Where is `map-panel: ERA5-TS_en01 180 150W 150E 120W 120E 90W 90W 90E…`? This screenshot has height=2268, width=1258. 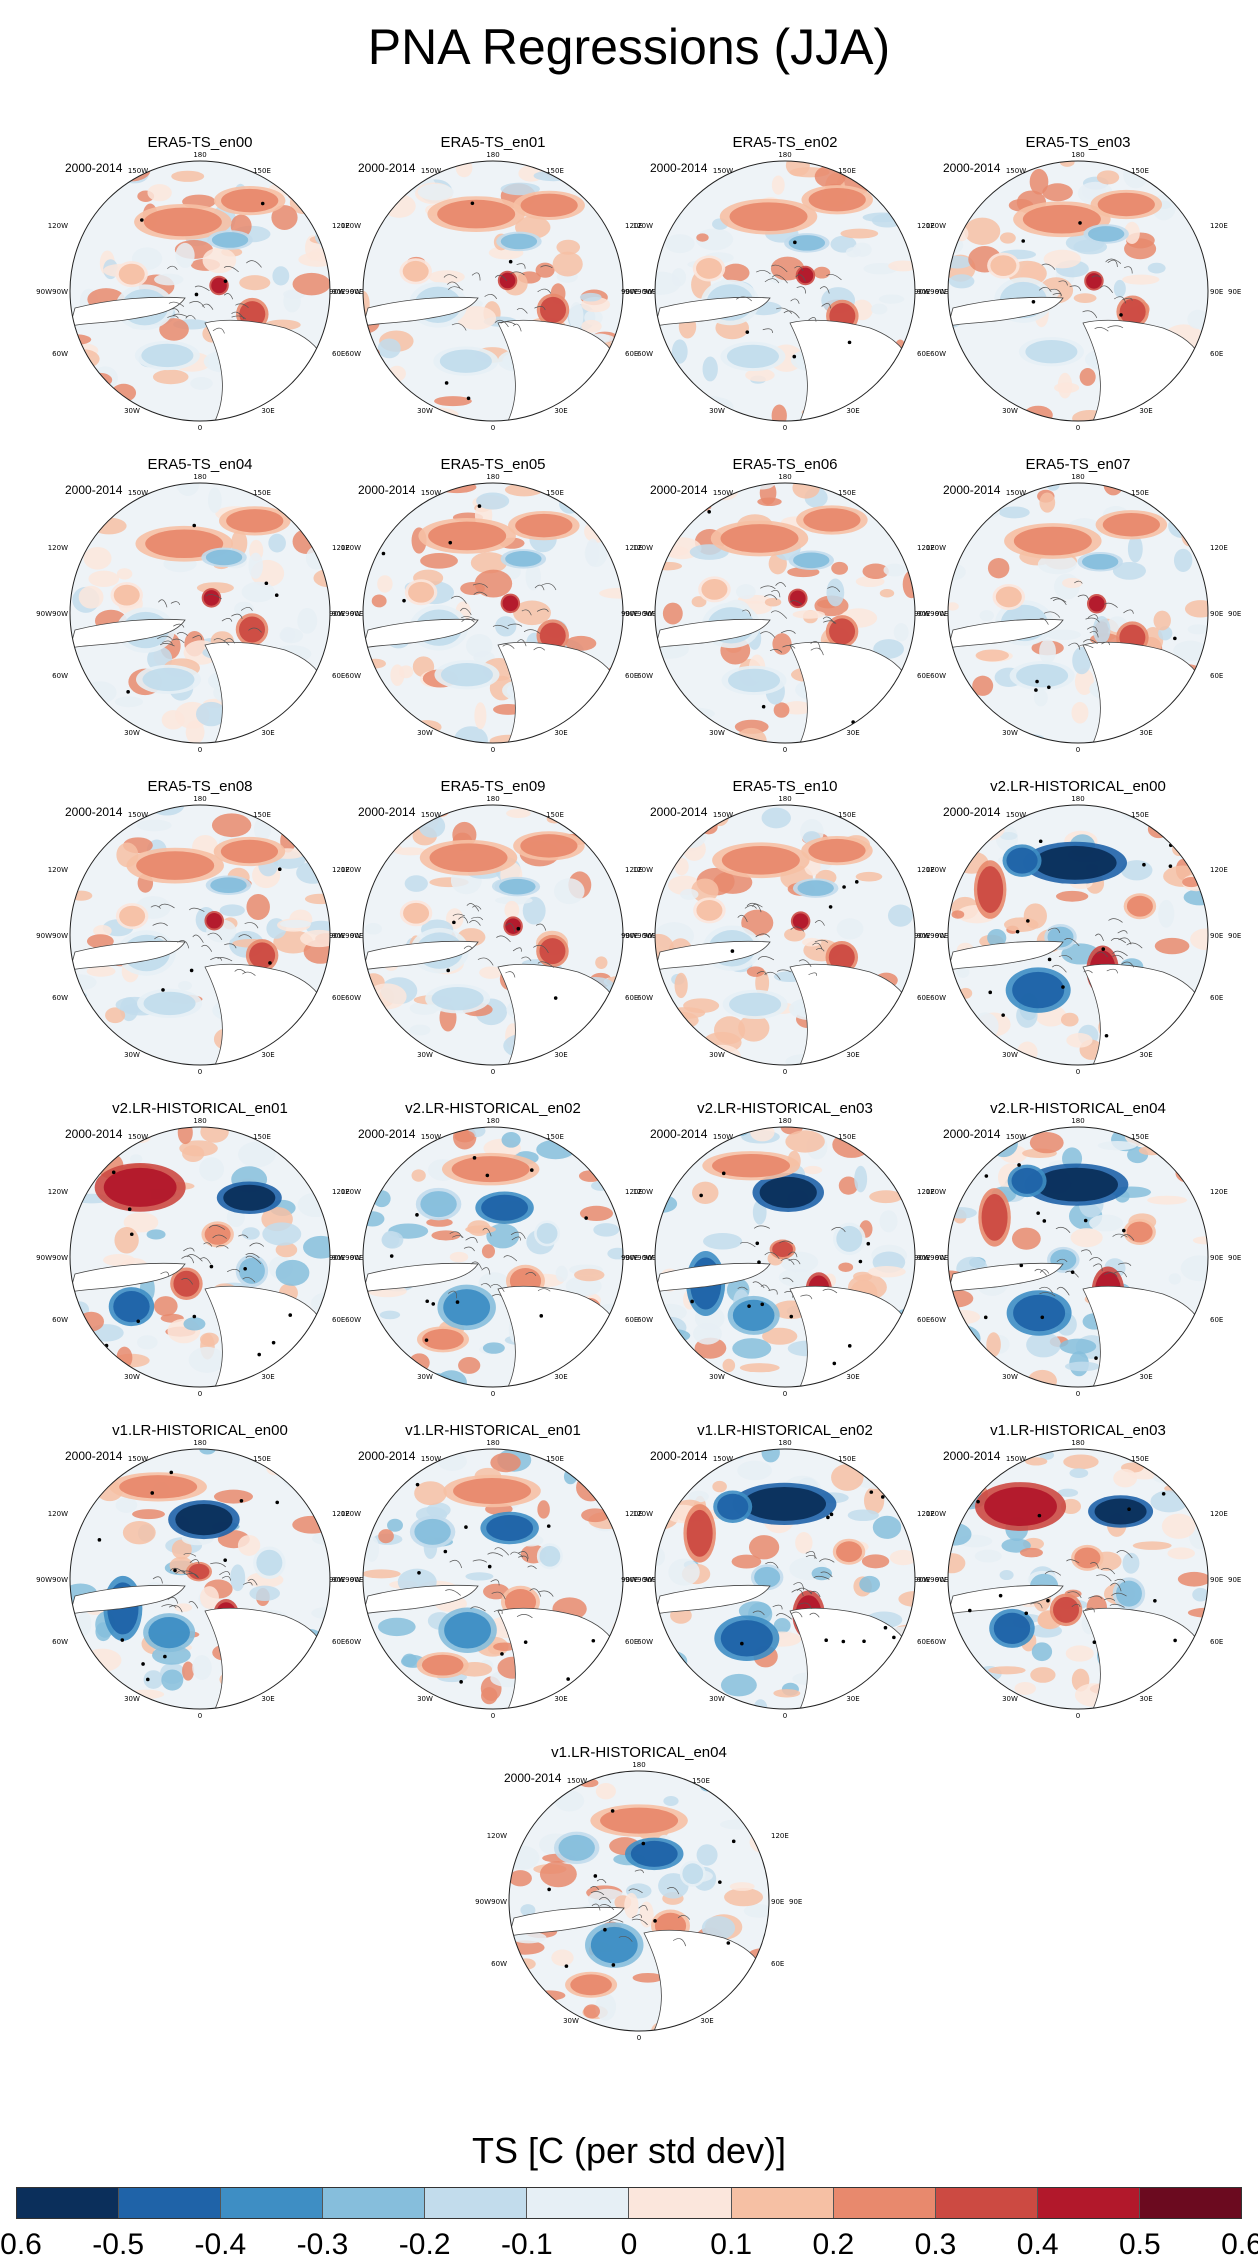
map-panel: ERA5-TS_en01 180 150W 150E 120W 120E 90W 90W 90E… is located at coordinates (492, 284).